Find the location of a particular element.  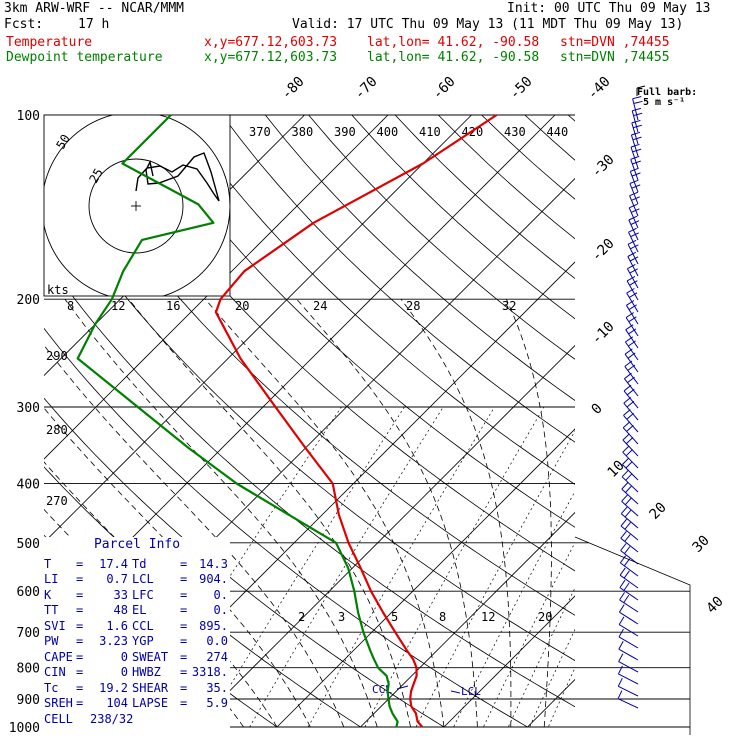

parcel-row: TT = 48 EL = 0. is located at coordinates (137, 611).